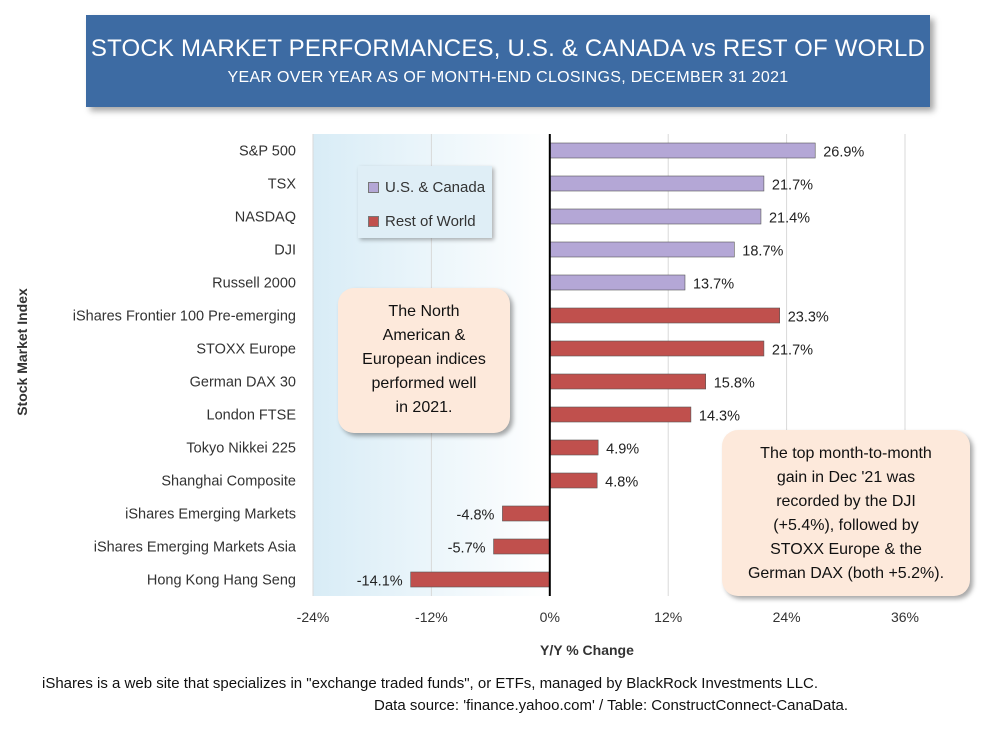 The height and width of the screenshot is (735, 994). Describe the element at coordinates (210, 515) in the screenshot. I see `category-label: iShares Emerging Markets` at that location.